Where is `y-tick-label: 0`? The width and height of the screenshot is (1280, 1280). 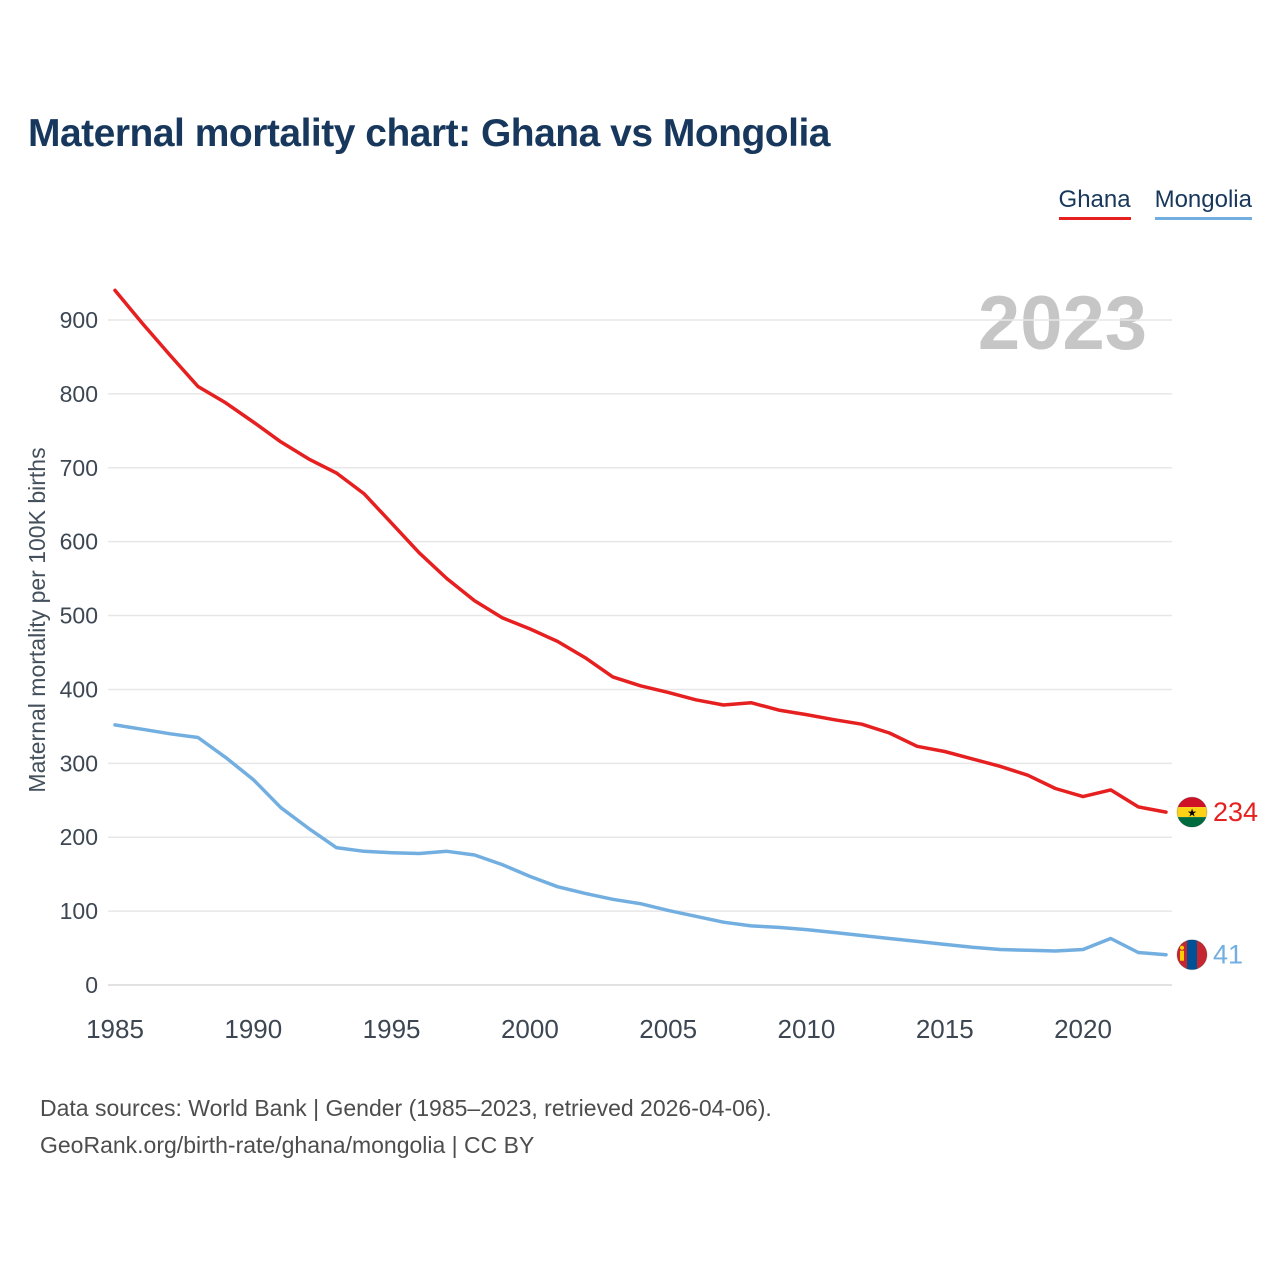 y-tick-label: 0 is located at coordinates (91, 985).